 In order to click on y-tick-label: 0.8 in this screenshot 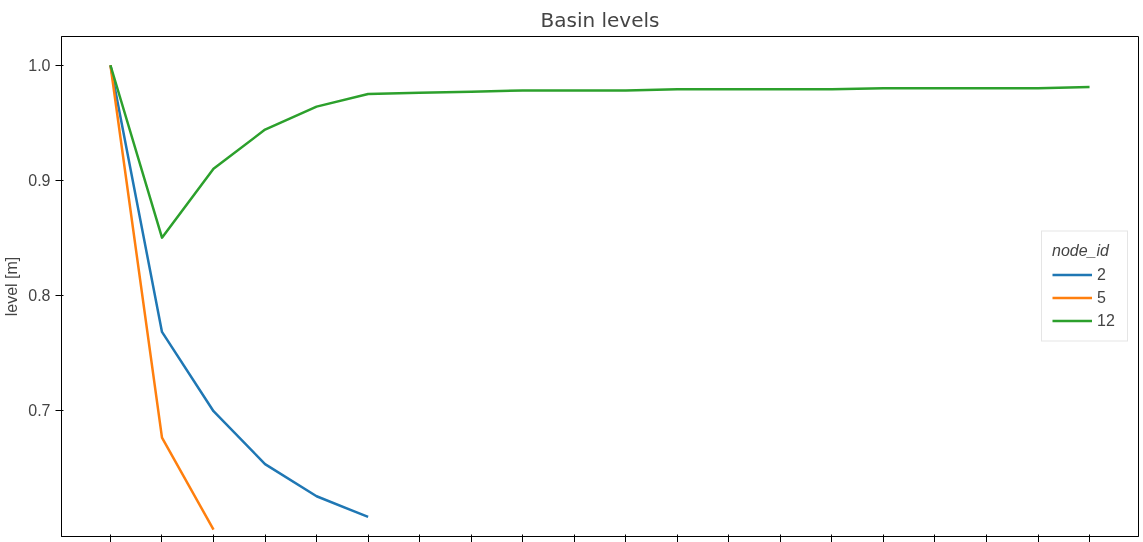, I will do `click(39, 296)`.